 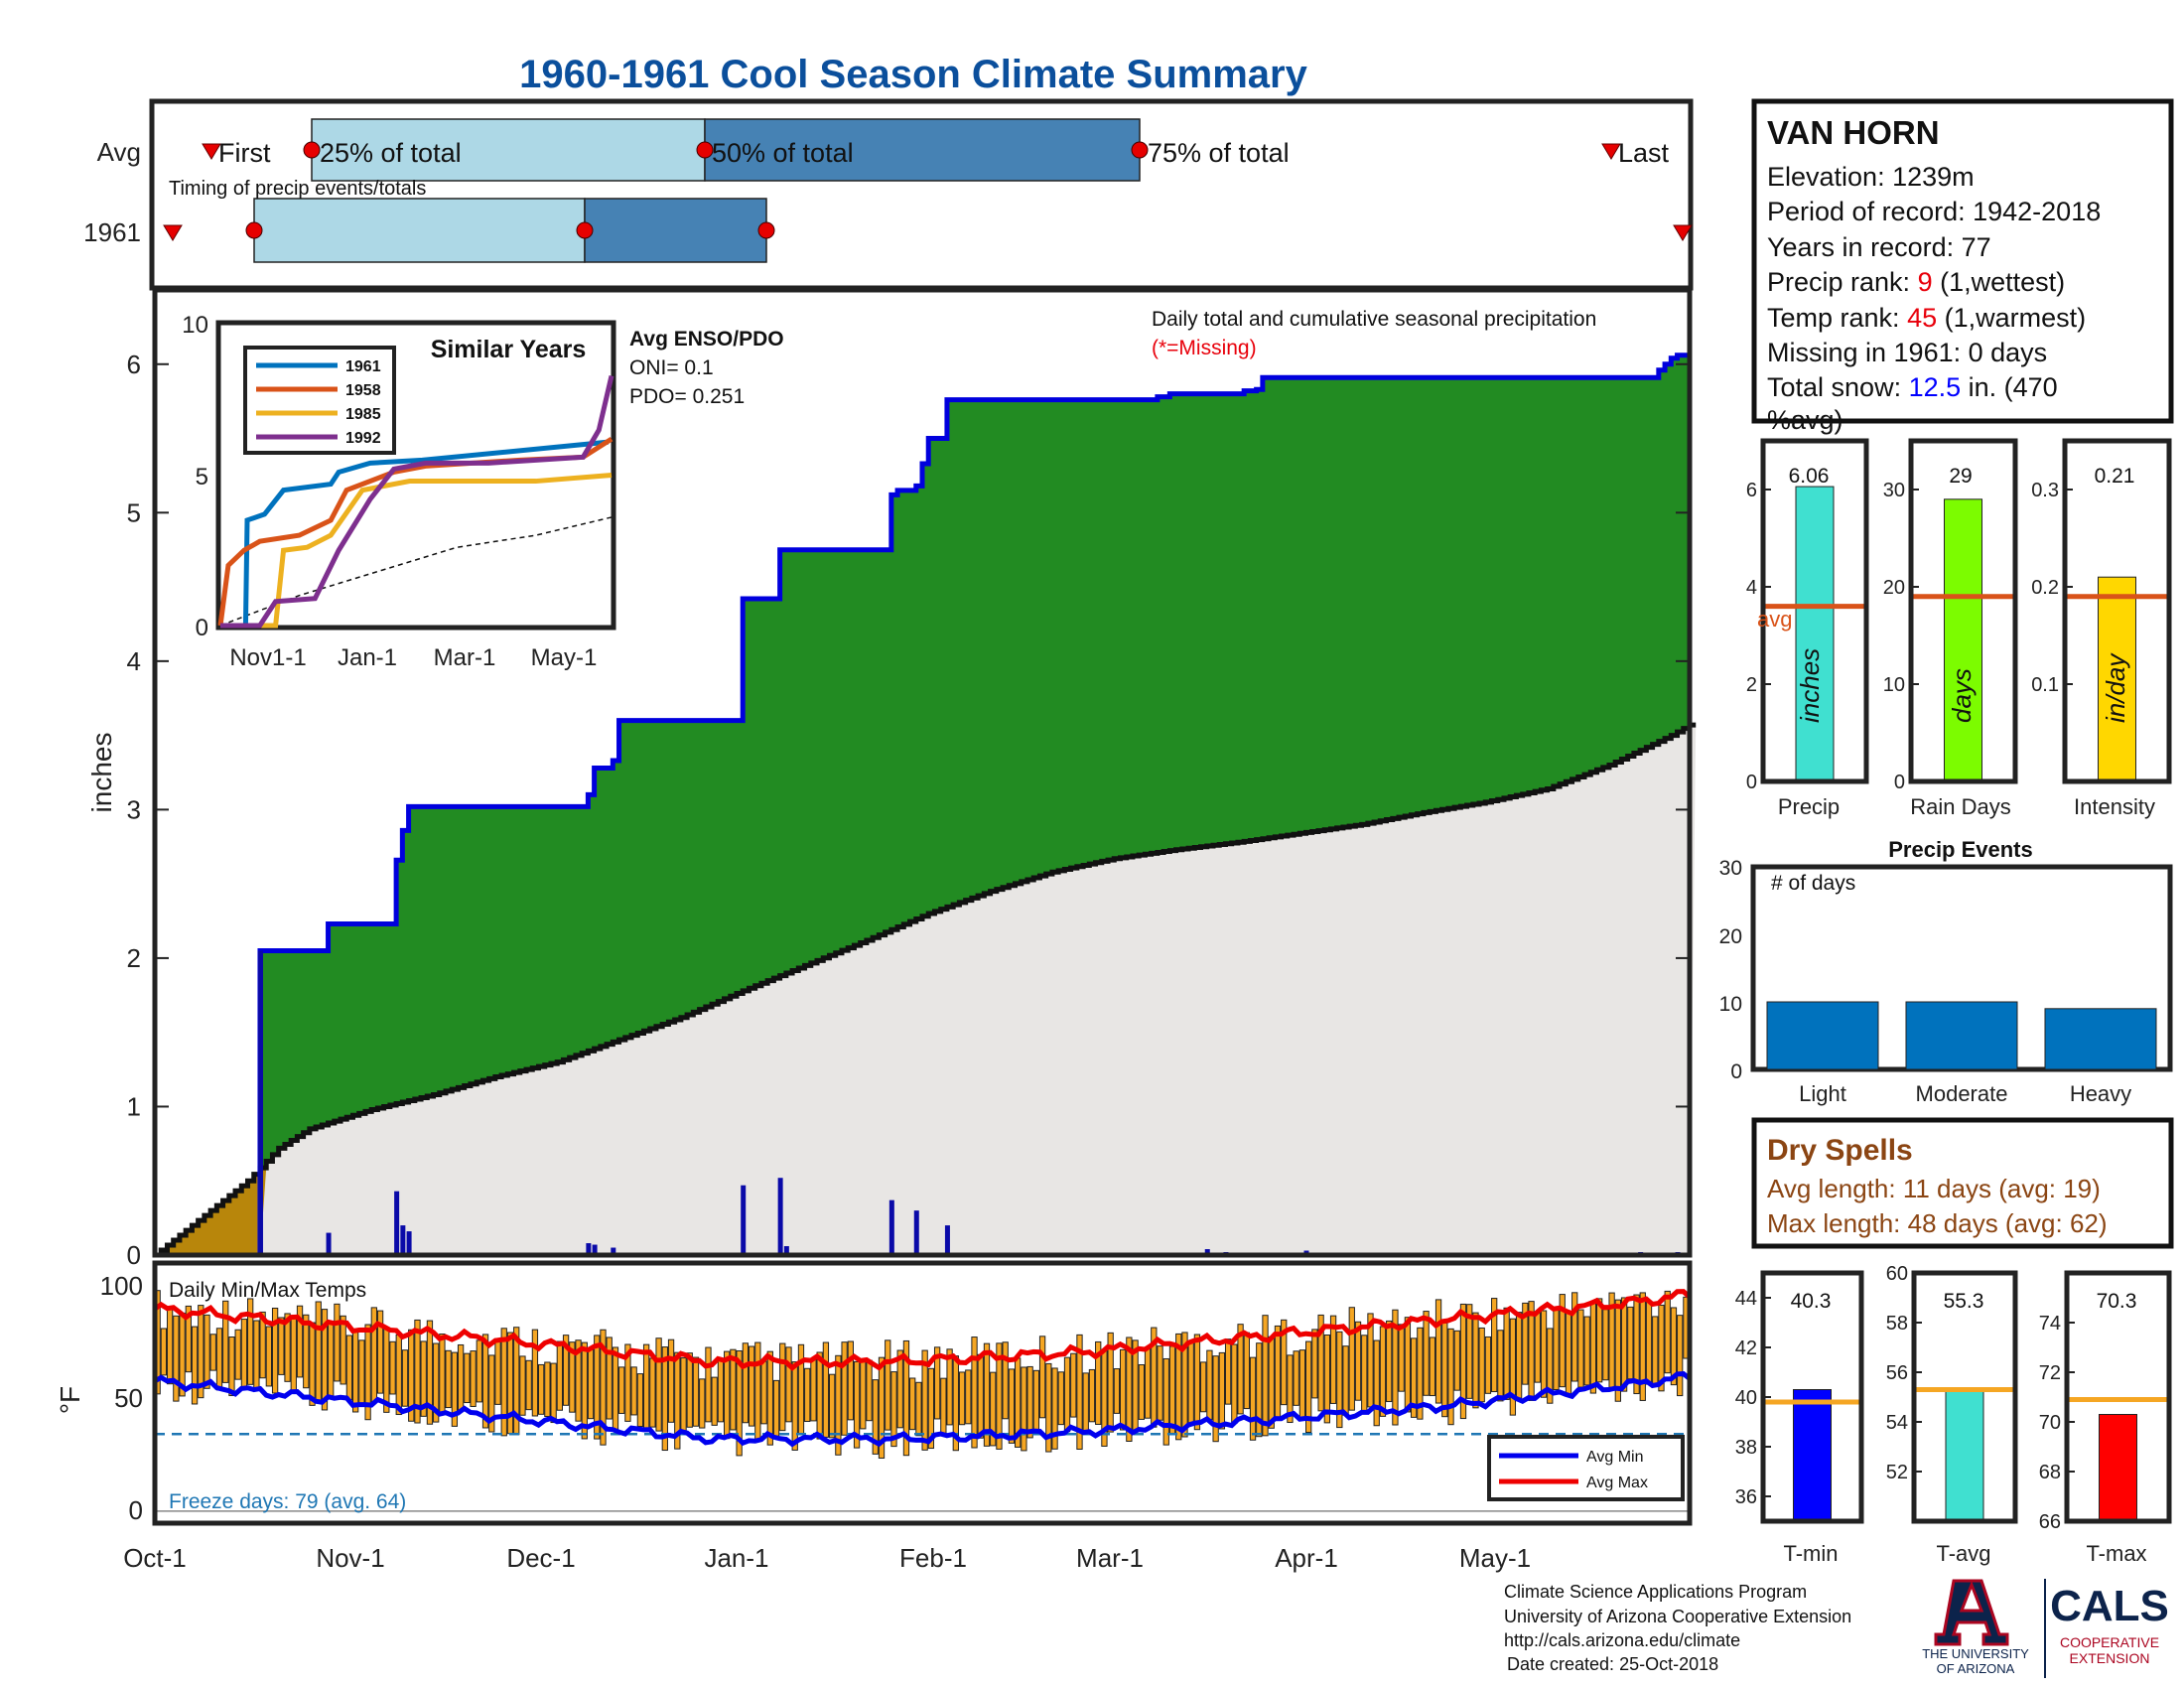 I want to click on precip-panel-frame, so click(x=1814, y=611).